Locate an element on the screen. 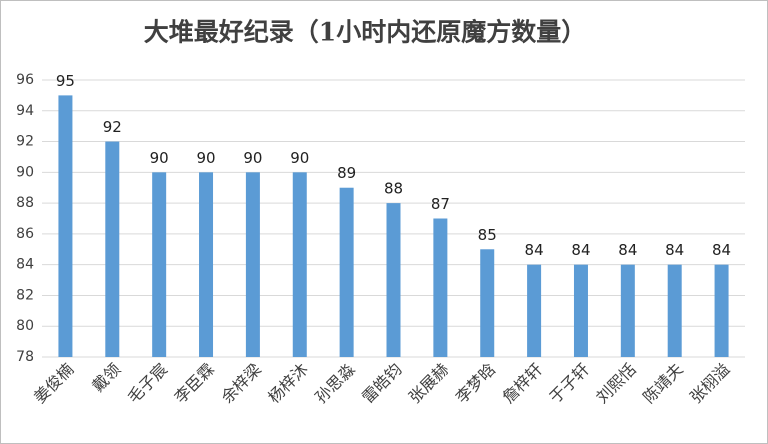  y-tick-label: 96 is located at coordinates (25, 80).